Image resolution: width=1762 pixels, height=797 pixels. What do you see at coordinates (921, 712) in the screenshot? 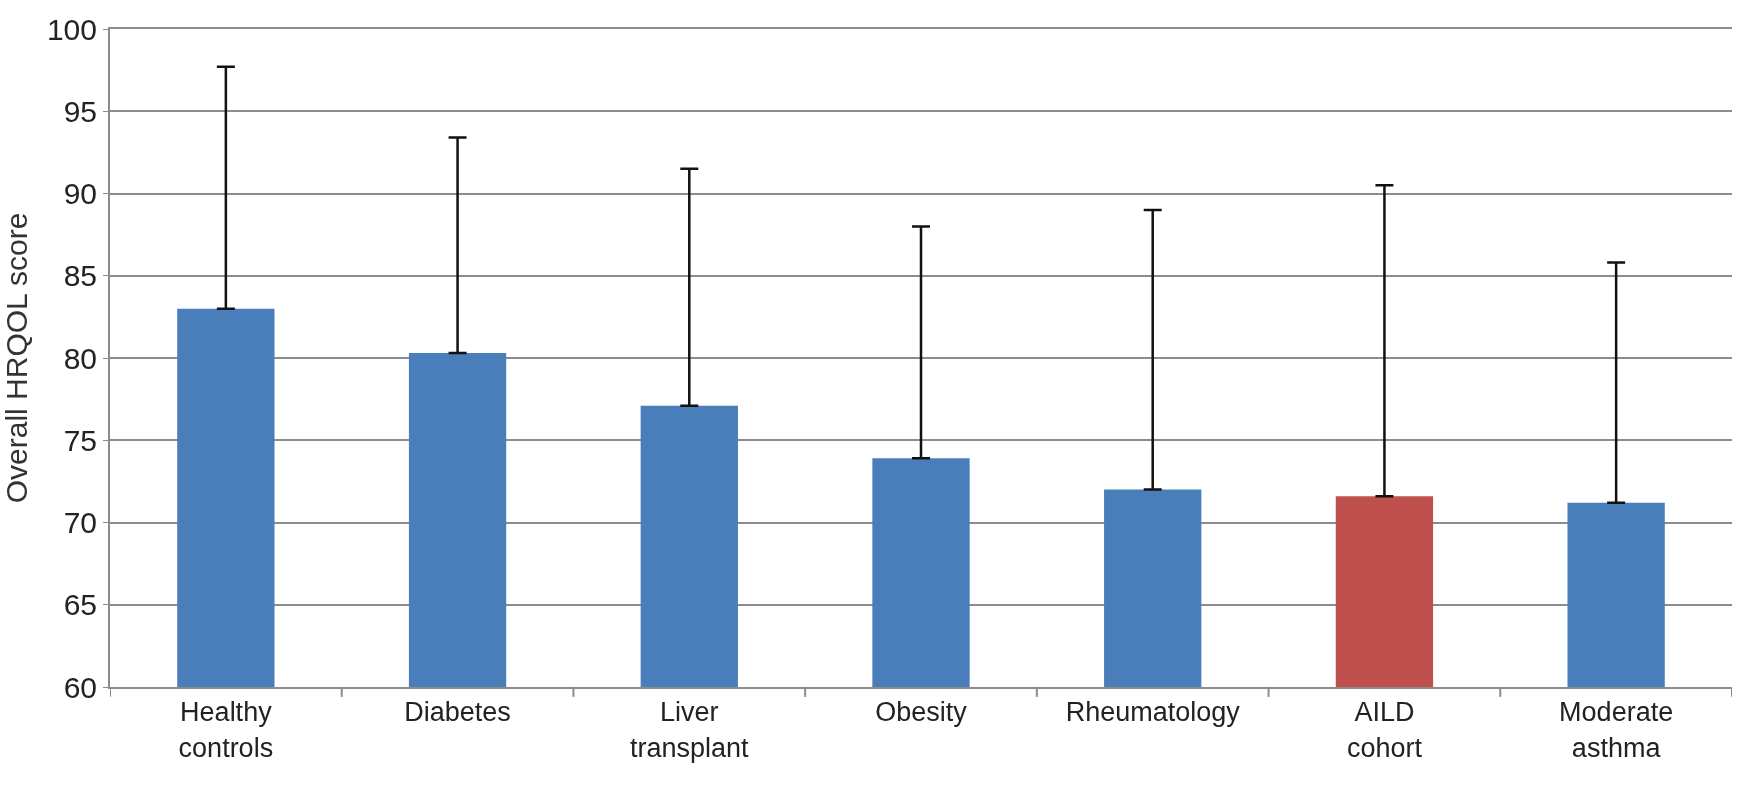
I see `x-tick-label: Obesity` at bounding box center [921, 712].